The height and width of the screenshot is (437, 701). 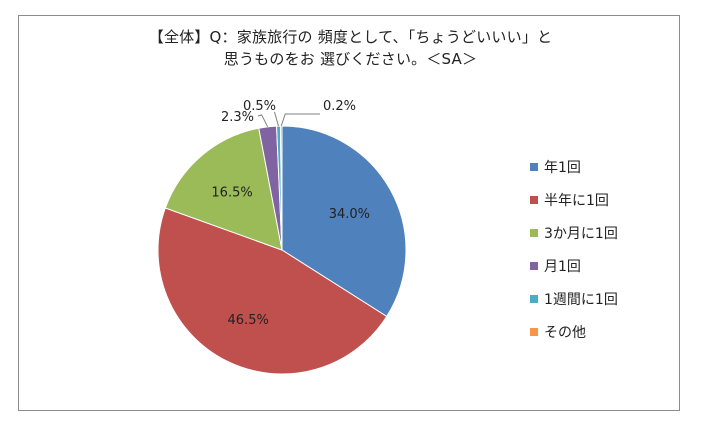 I want to click on data-label: 16.5%, so click(x=231, y=193).